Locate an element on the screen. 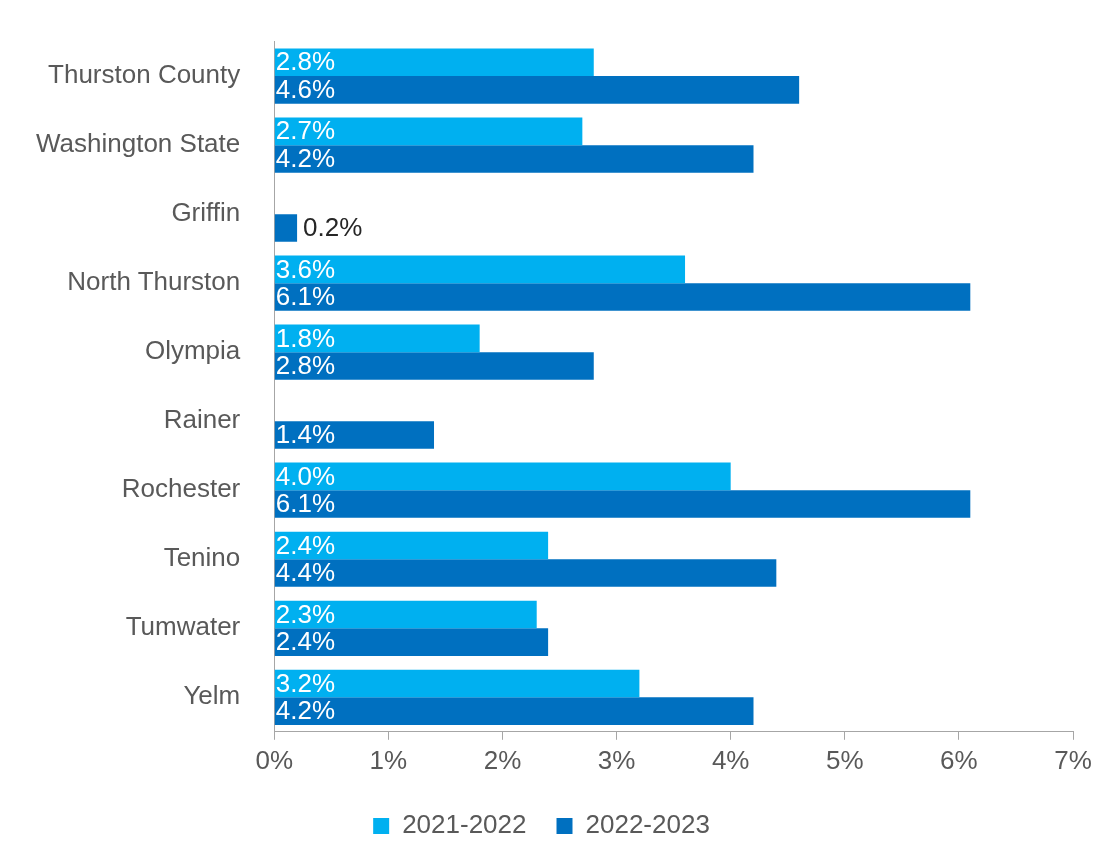 The width and height of the screenshot is (1117, 853). y-tick-label: North Thurston is located at coordinates (154, 281).